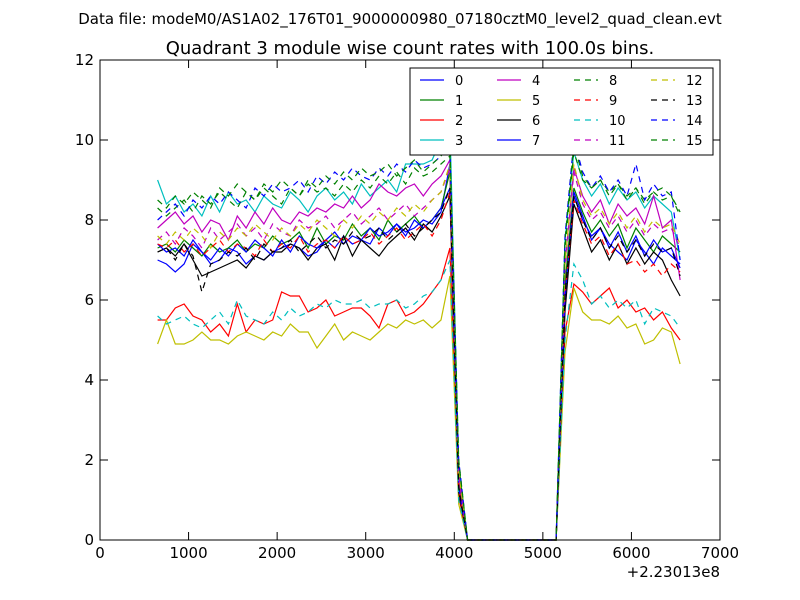 The width and height of the screenshot is (800, 600). I want to click on legend-label-6: 6, so click(536, 121).